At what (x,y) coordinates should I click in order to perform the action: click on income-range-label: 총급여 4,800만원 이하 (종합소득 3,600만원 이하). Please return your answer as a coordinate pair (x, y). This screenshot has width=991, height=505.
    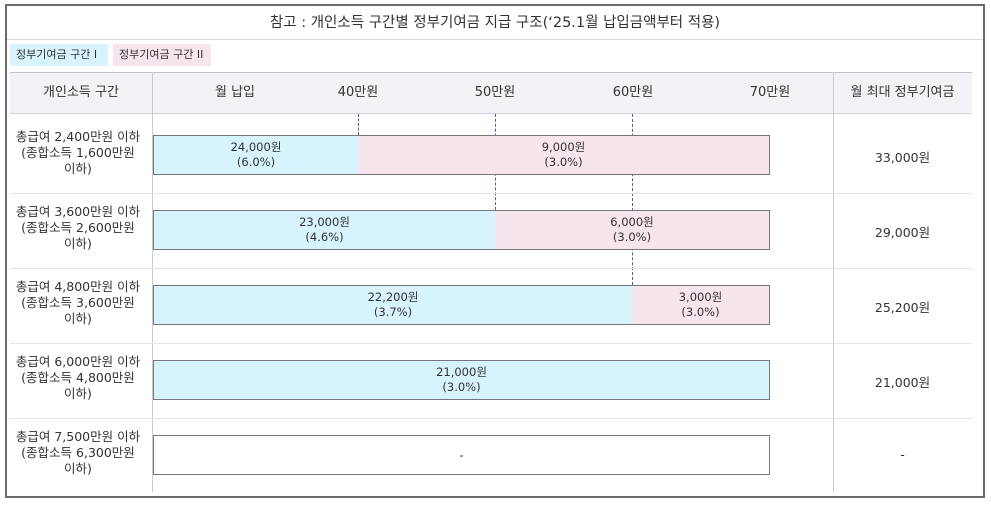
    Looking at the image, I should click on (78, 302).